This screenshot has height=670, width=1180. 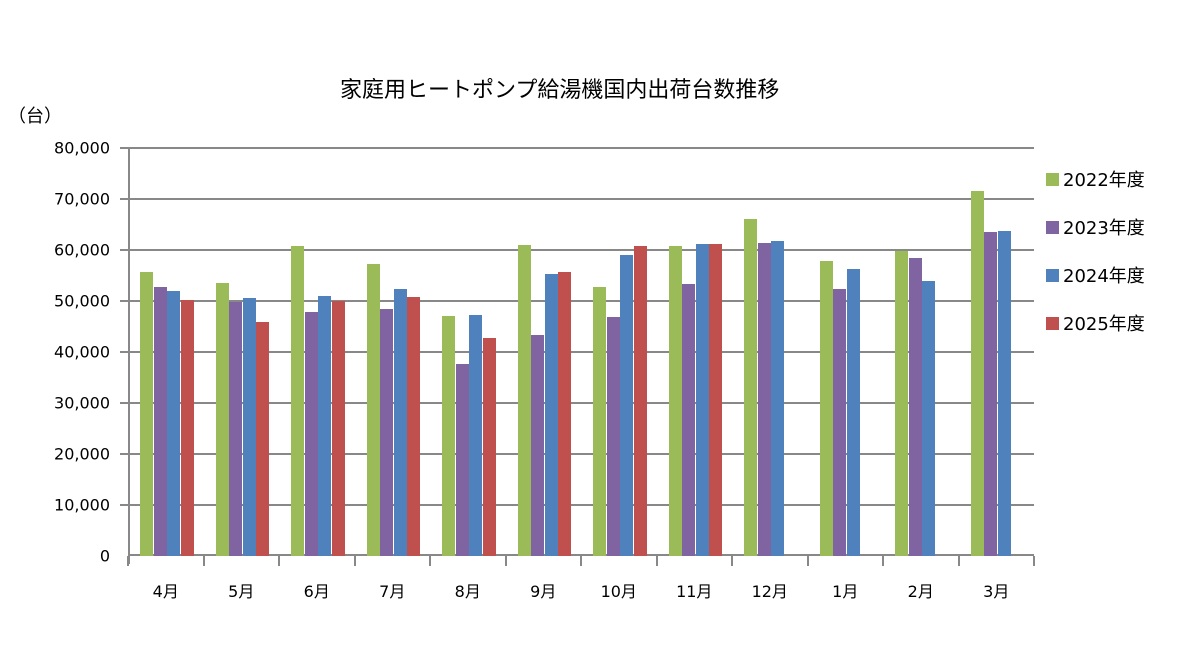 I want to click on bar-2022年度-9月, so click(x=524, y=400).